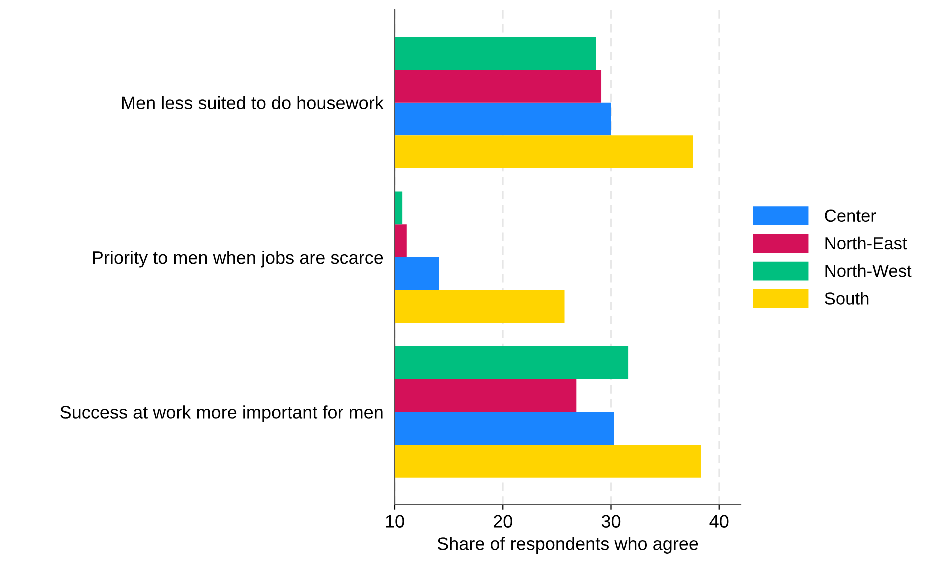  I want to click on legend-label: Center, so click(850, 216).